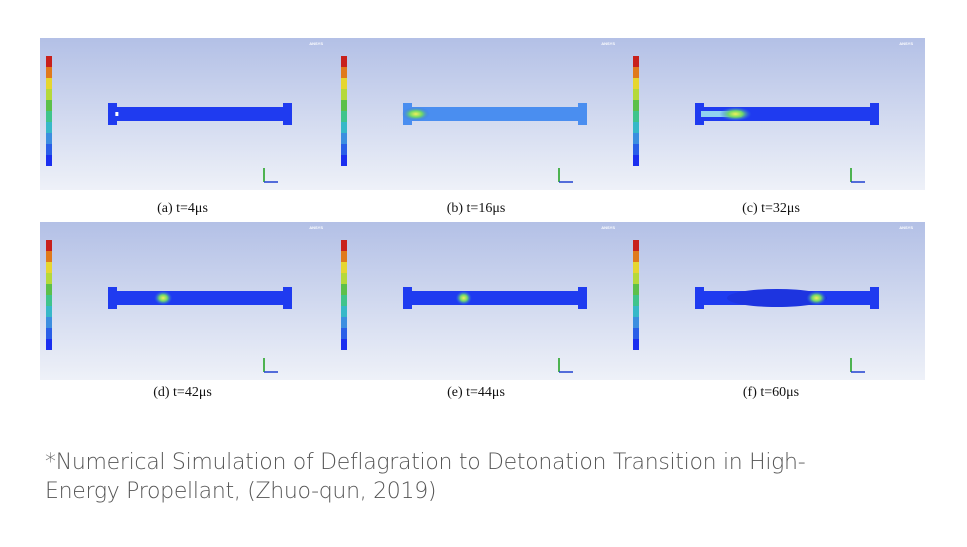 Image resolution: width=967 pixels, height=547 pixels. I want to click on panel-caption: (a) t=4μs, so click(182, 208).